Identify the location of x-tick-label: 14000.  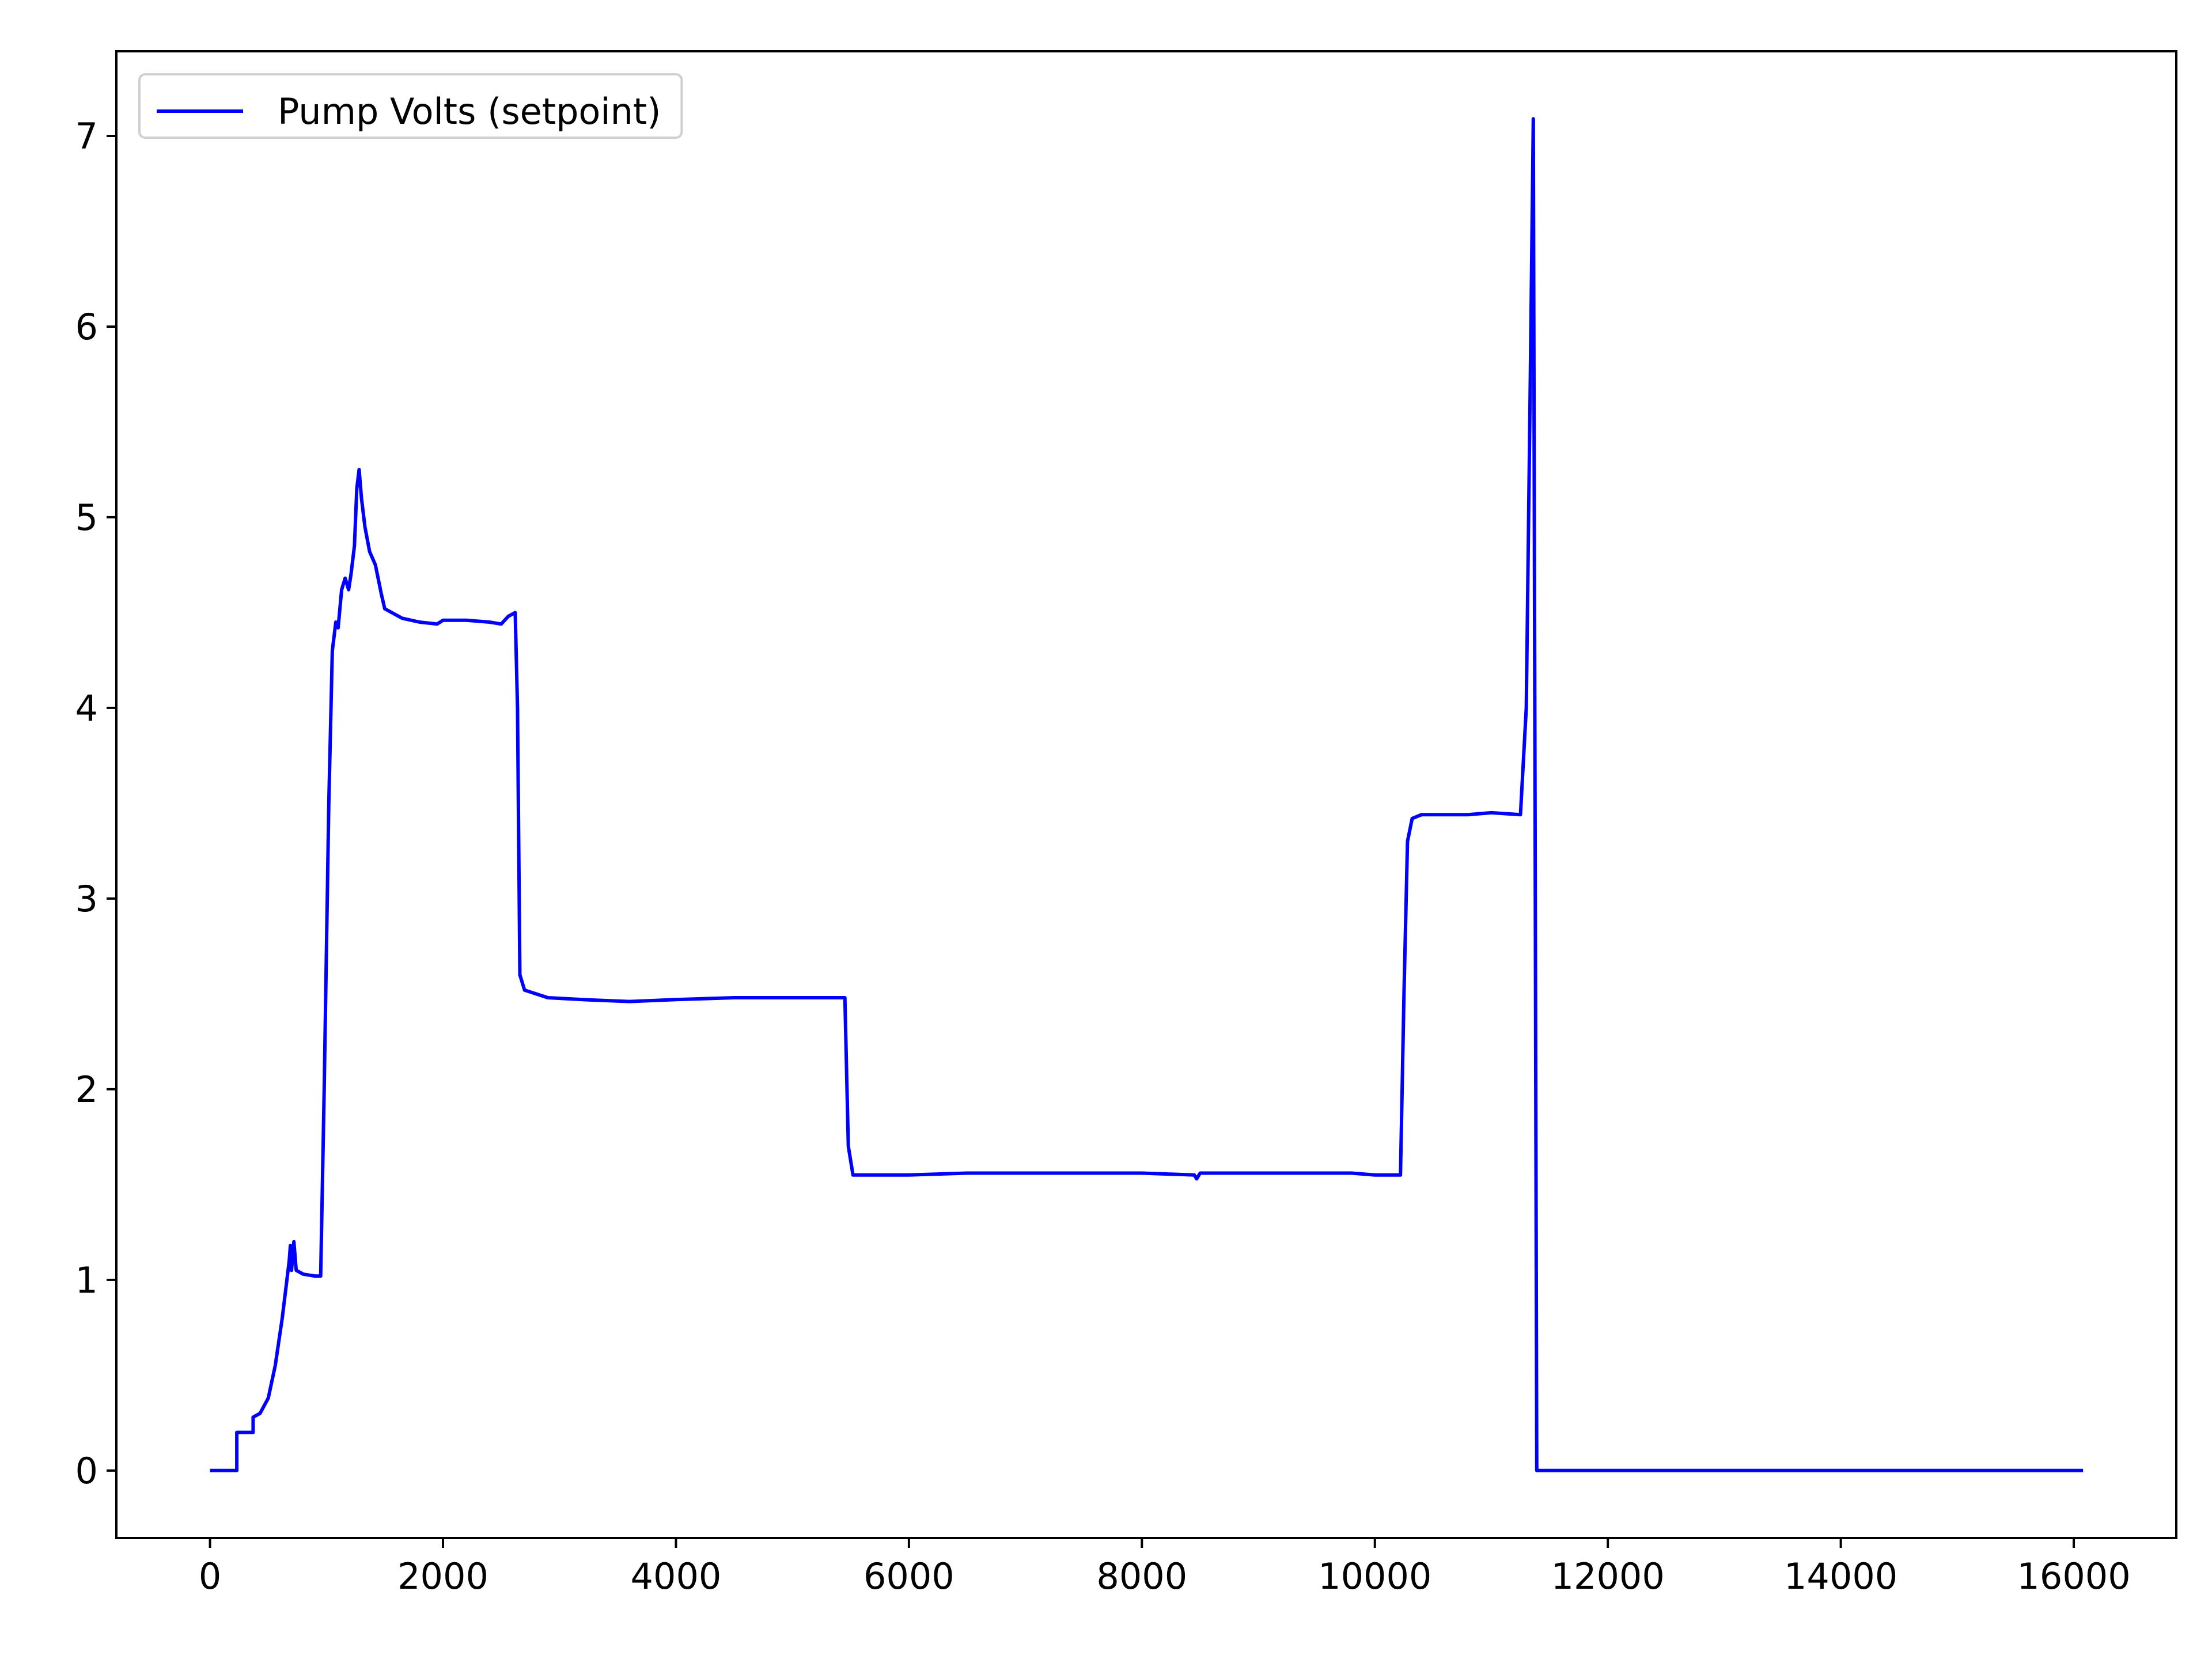
(1840, 1576).